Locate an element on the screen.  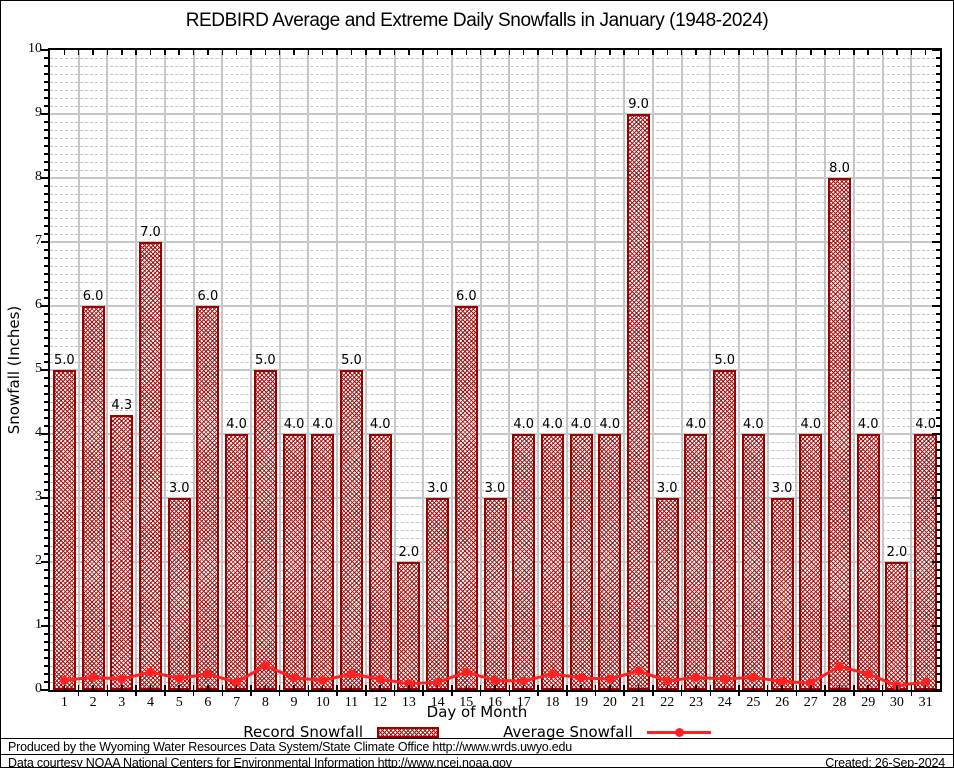
bar-value-label: 2.0 is located at coordinates (897, 552).